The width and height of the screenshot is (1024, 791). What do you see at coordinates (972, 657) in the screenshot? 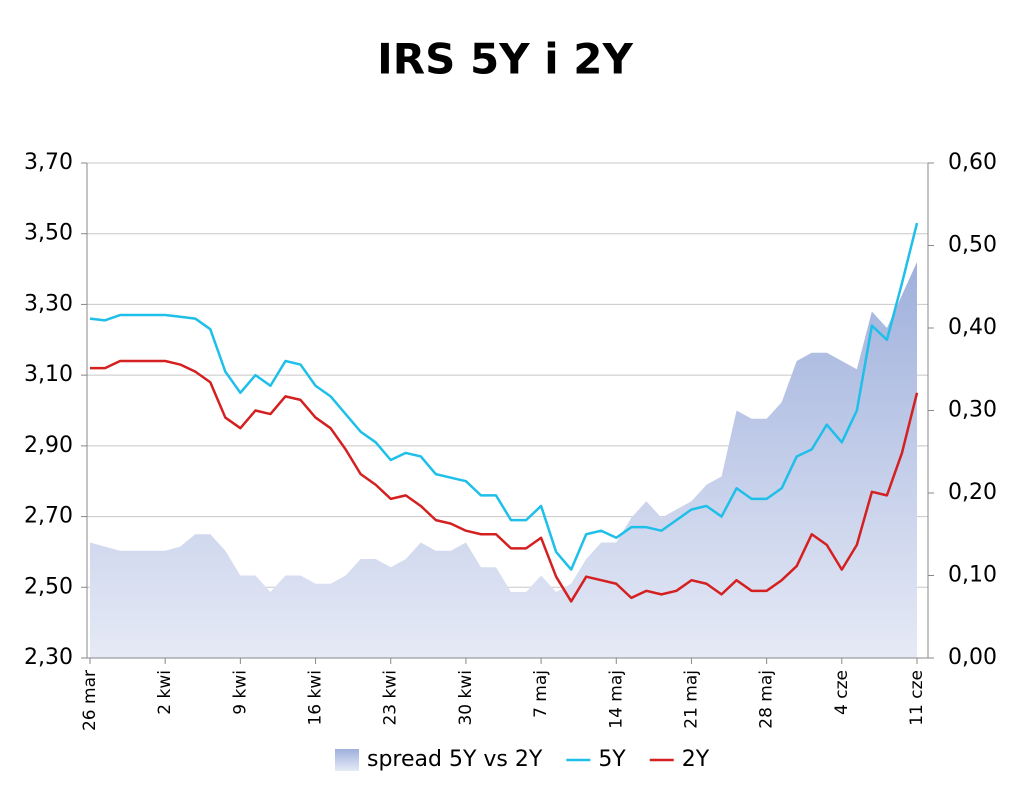
I see `y2-tick-label: 0,00` at bounding box center [972, 657].